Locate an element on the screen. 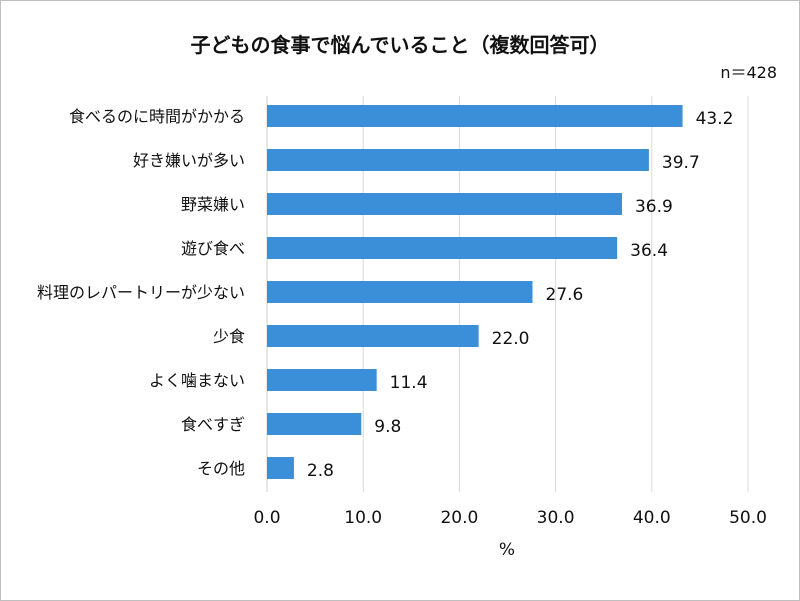 This screenshot has height=601, width=800. value-label: 39.7 is located at coordinates (681, 163).